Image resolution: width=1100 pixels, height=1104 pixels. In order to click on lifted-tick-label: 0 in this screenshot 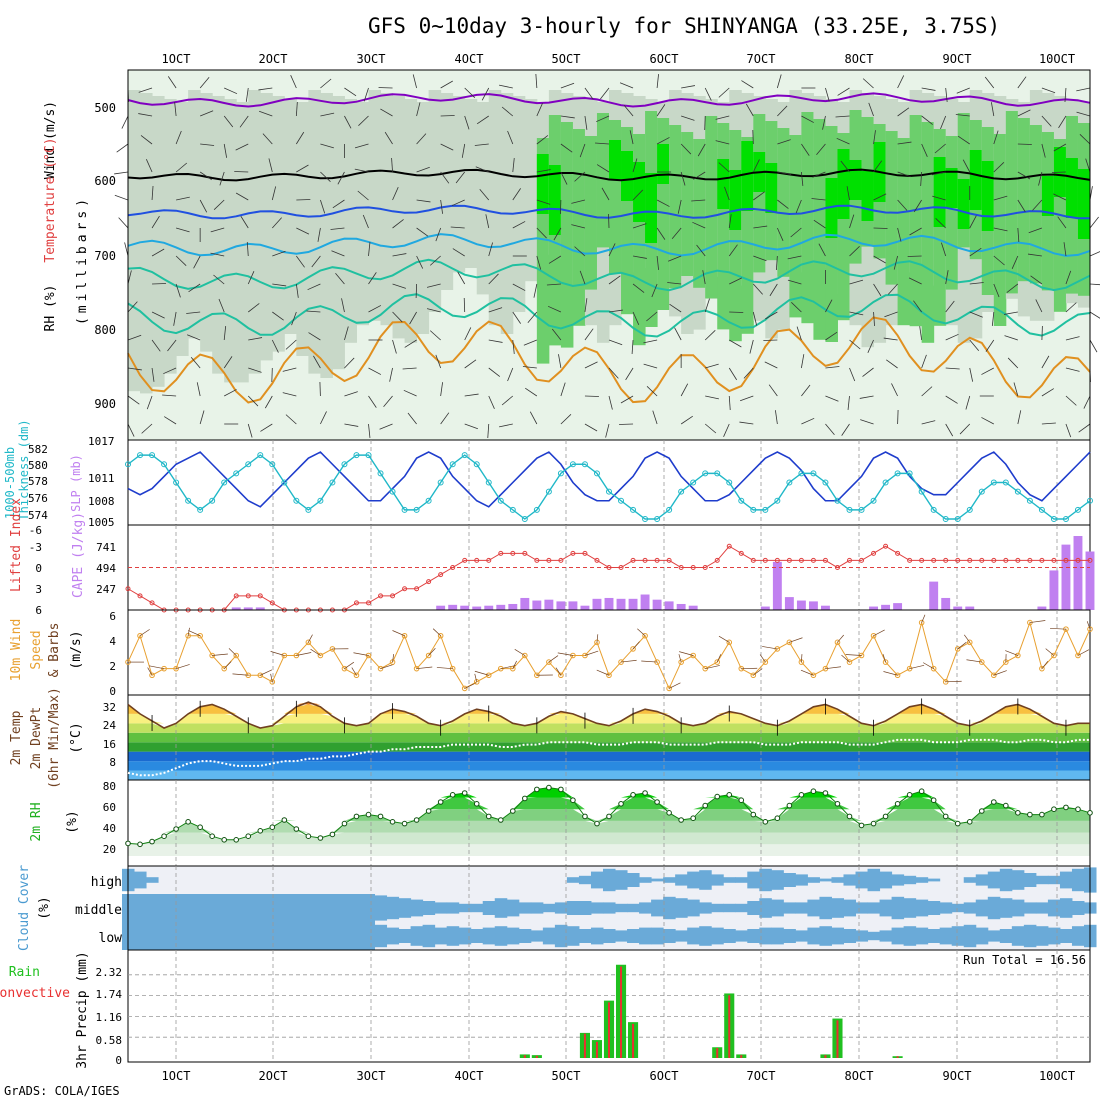, I will do `click(38, 568)`.